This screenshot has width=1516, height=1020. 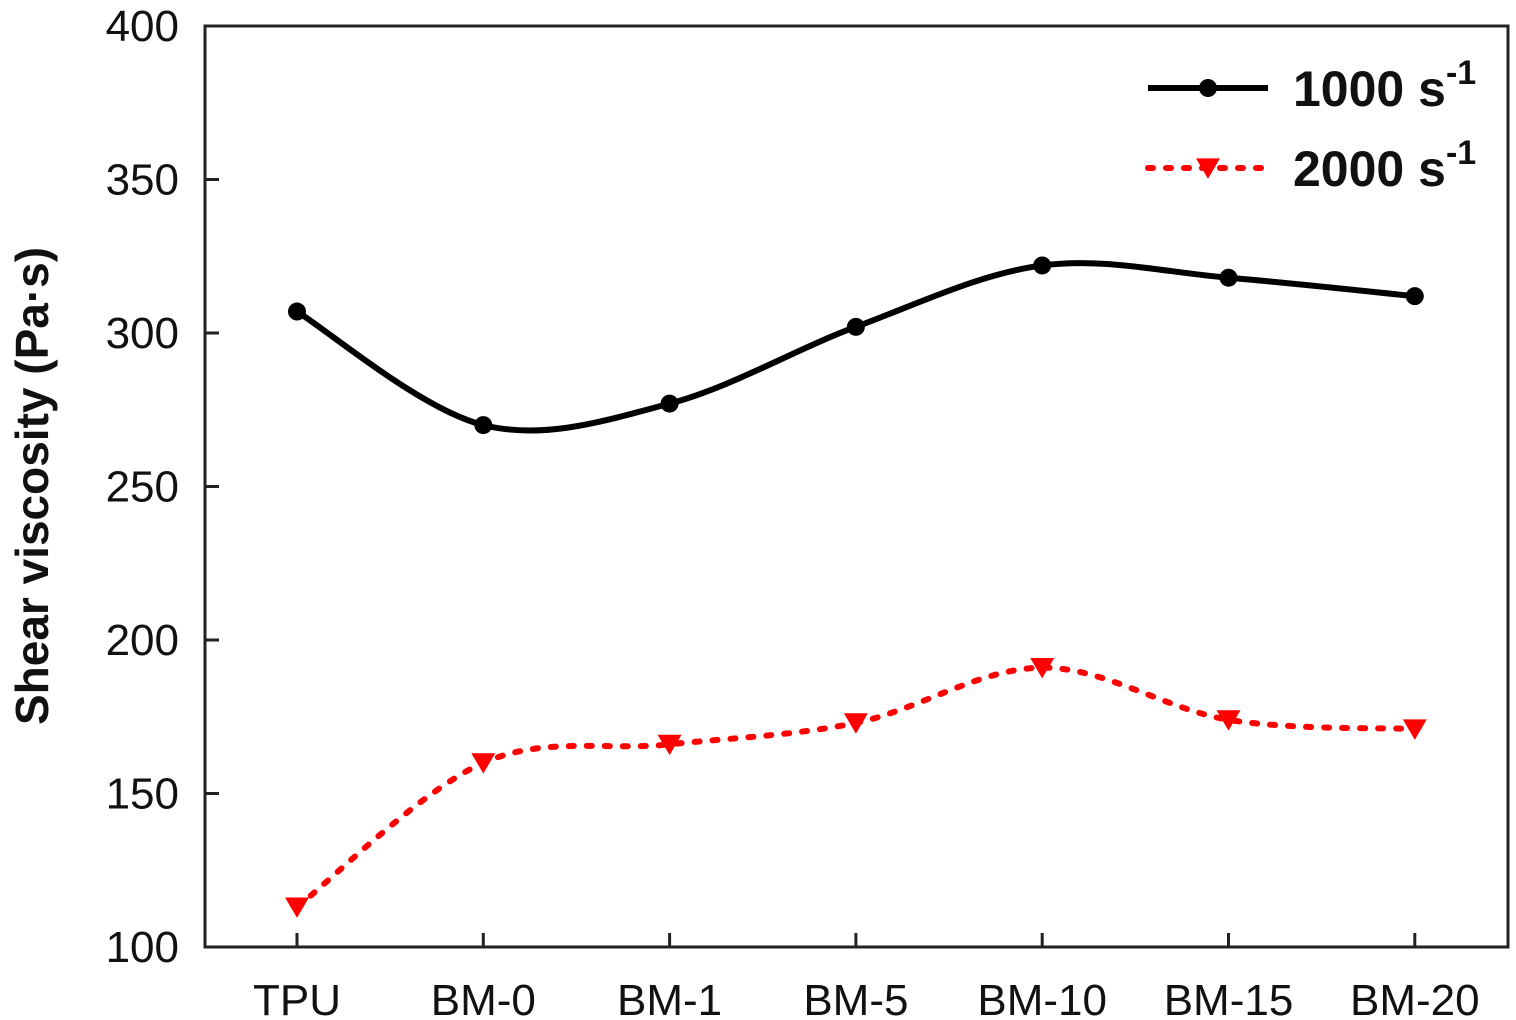 What do you see at coordinates (32, 486) in the screenshot?
I see `y-axis-title: Shear viscosity (Pa·s)` at bounding box center [32, 486].